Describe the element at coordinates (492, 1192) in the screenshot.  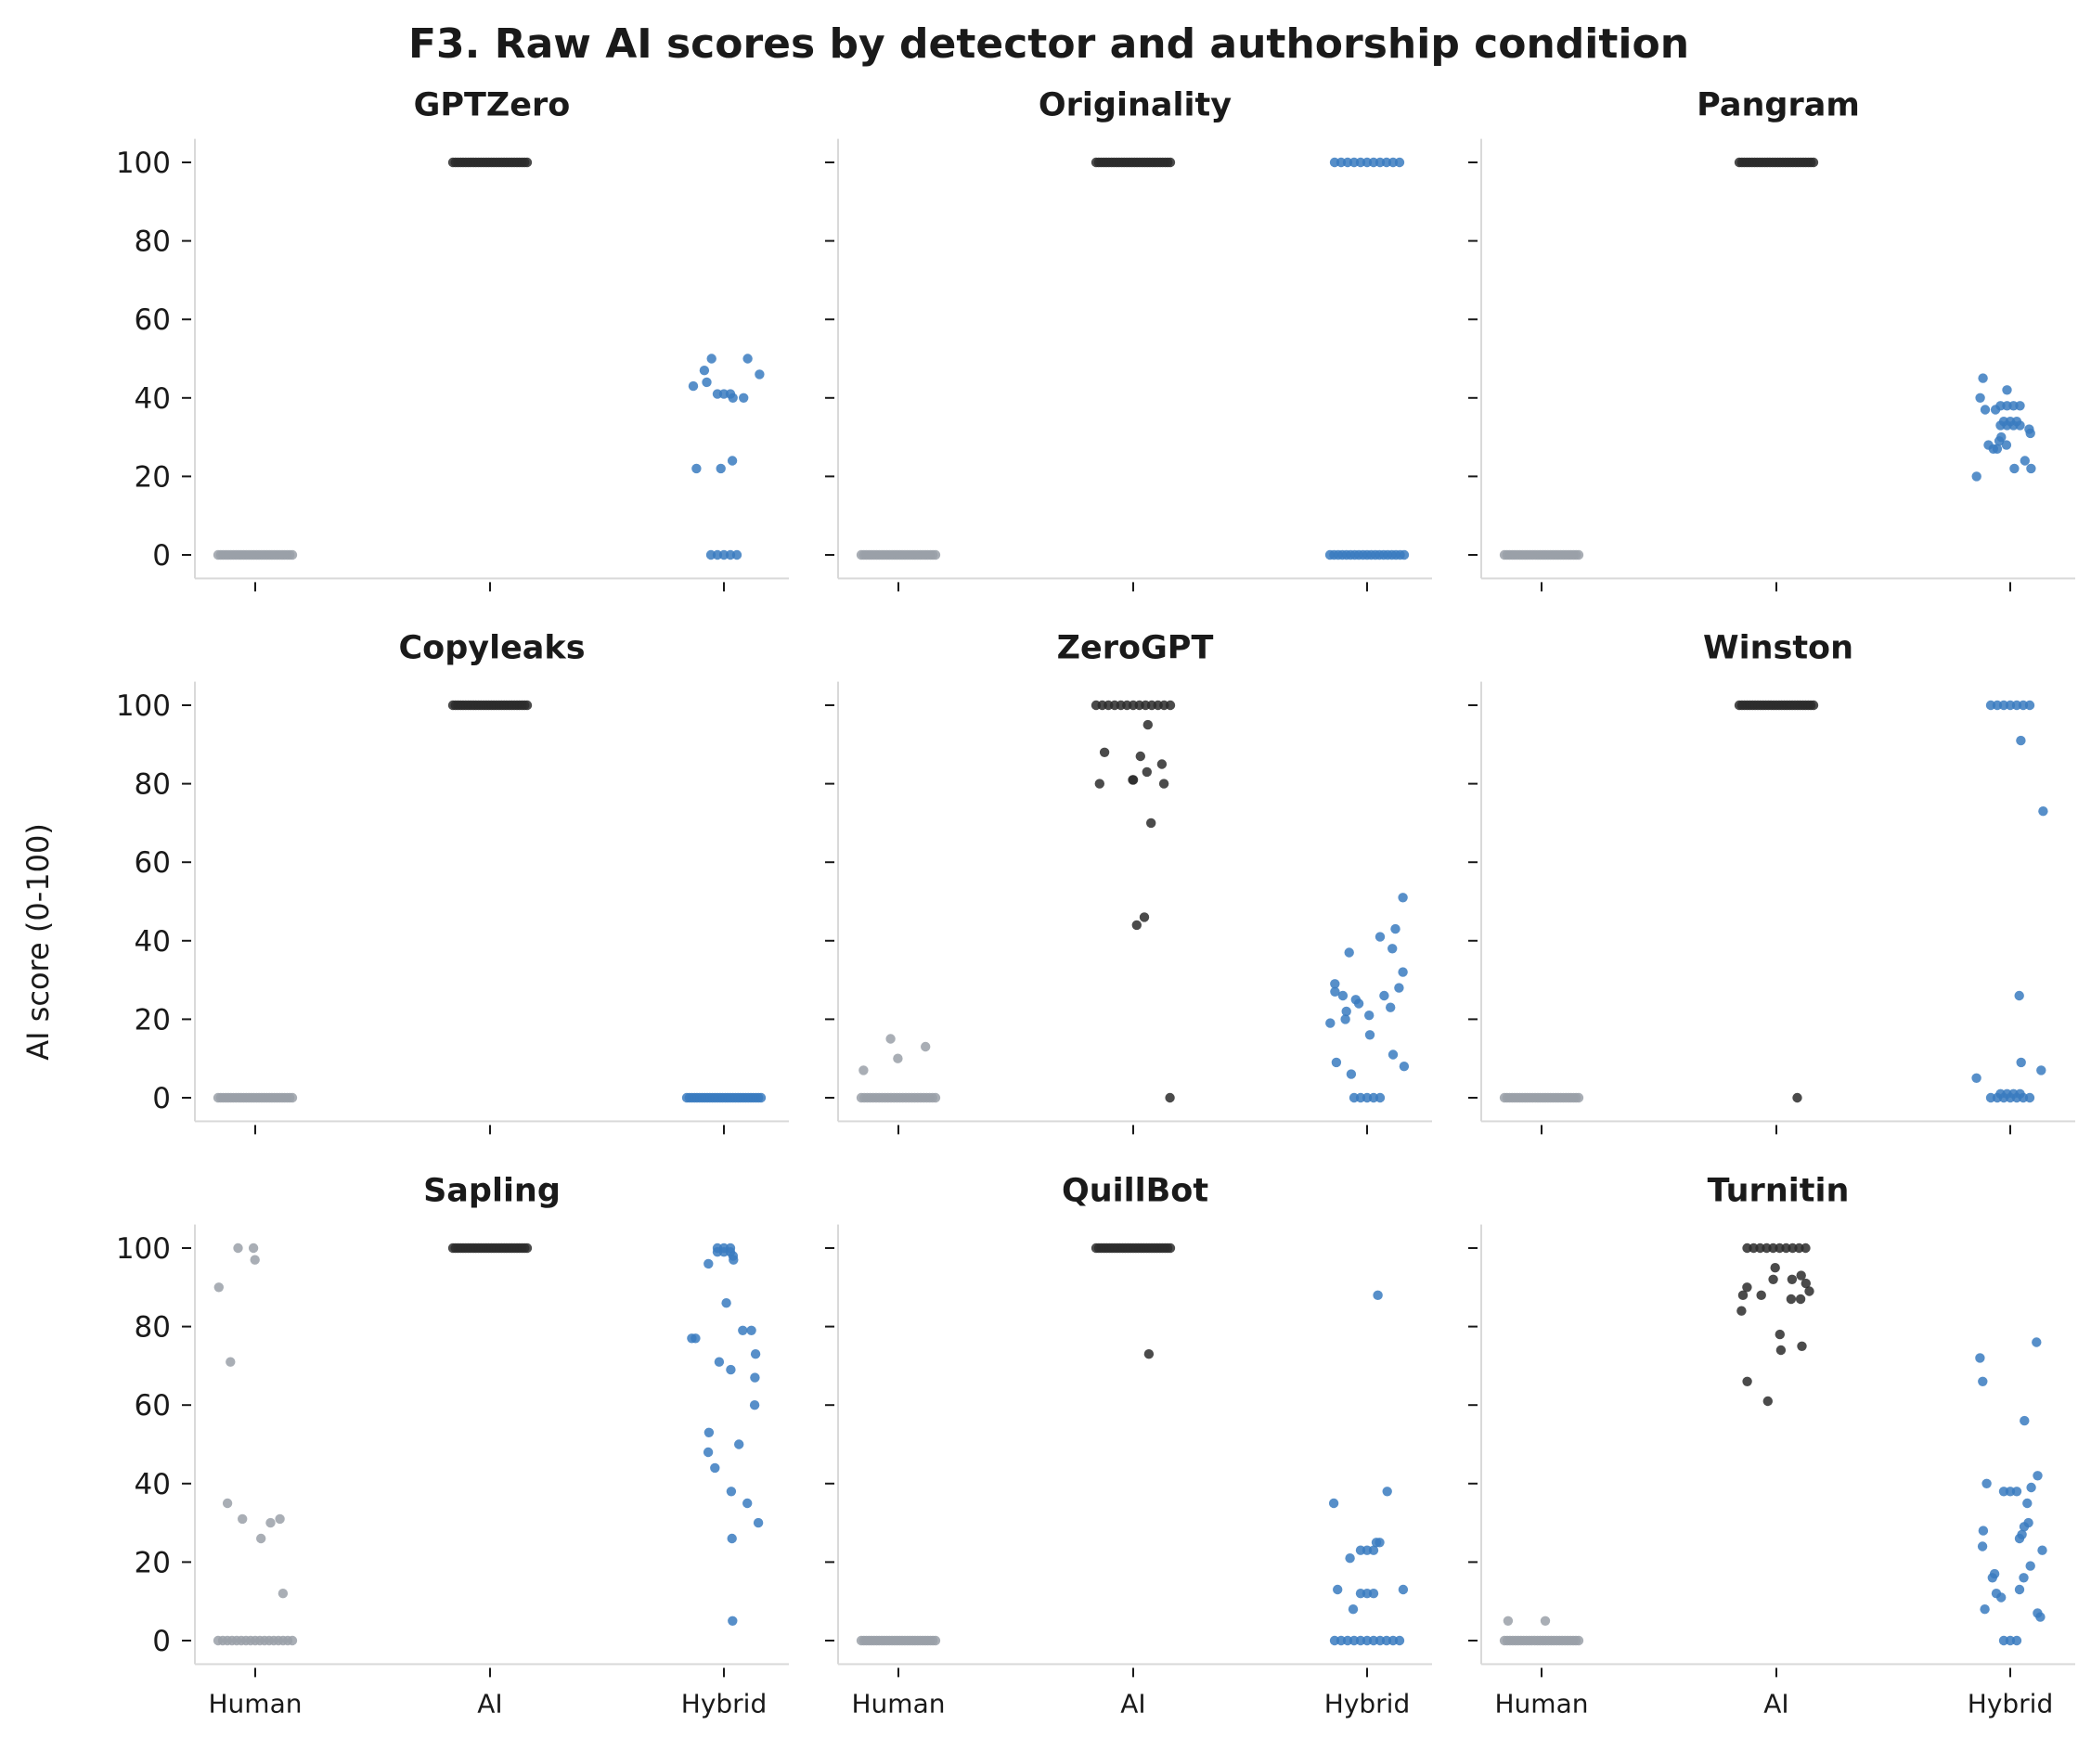
I see `panel-title: Sapling` at that location.